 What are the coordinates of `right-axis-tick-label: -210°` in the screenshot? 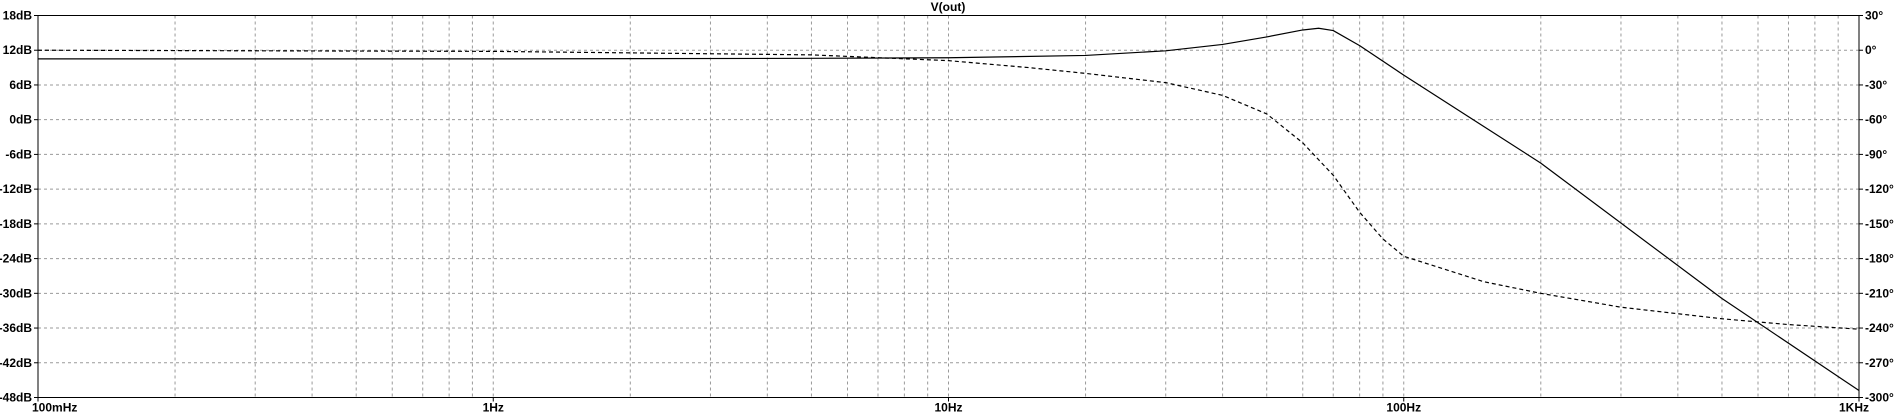 It's located at (1879, 293).